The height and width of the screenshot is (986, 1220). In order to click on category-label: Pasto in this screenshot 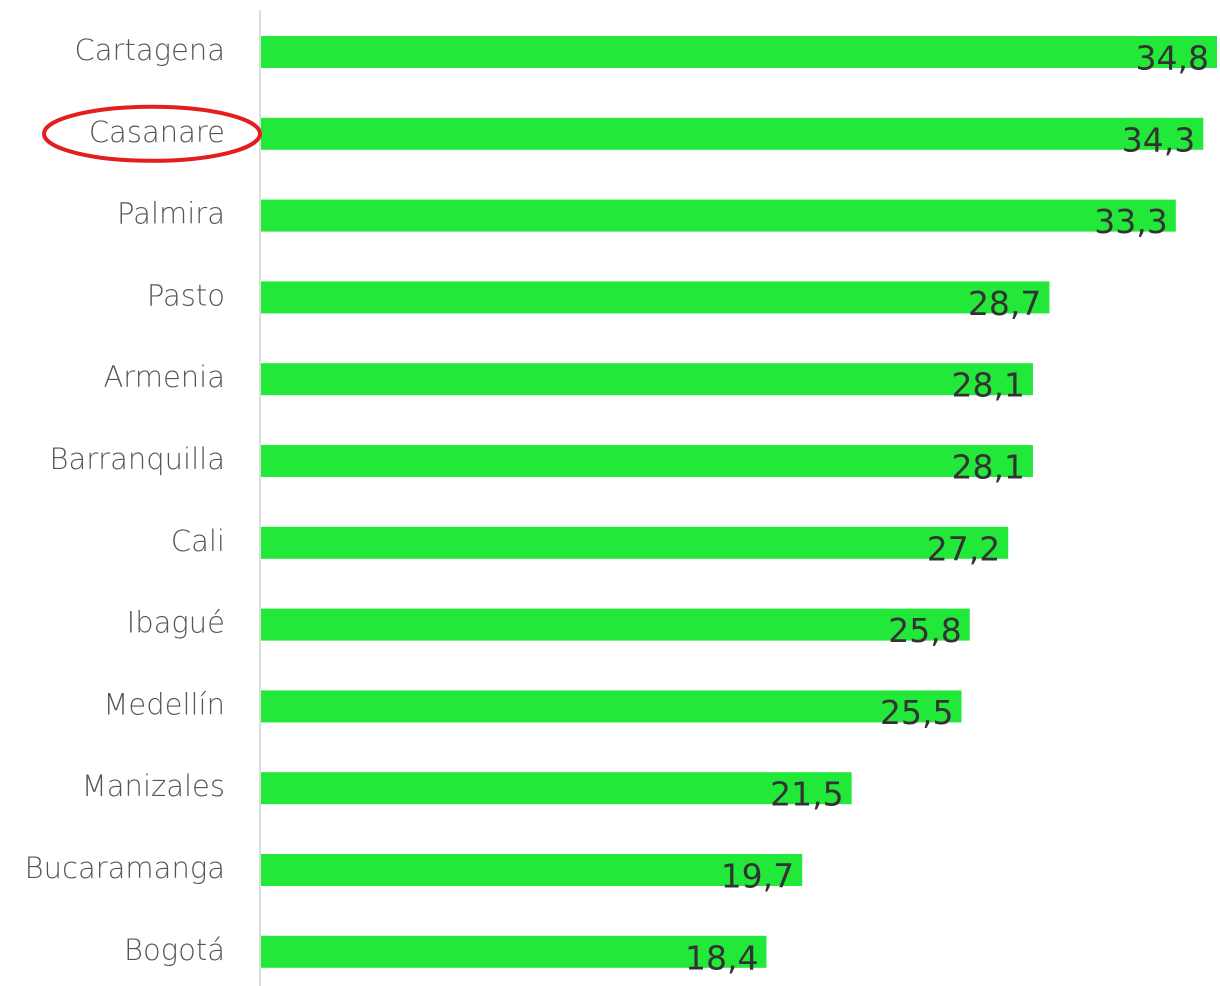, I will do `click(186, 295)`.